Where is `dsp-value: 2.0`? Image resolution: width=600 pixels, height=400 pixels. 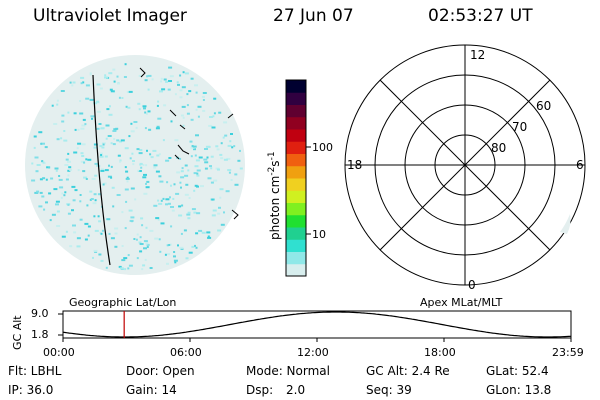
dsp-value: 2.0 is located at coordinates (296, 390).